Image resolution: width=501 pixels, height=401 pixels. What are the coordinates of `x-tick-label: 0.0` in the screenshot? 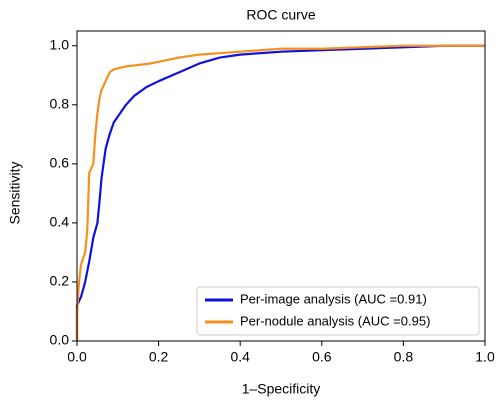 It's located at (77, 357).